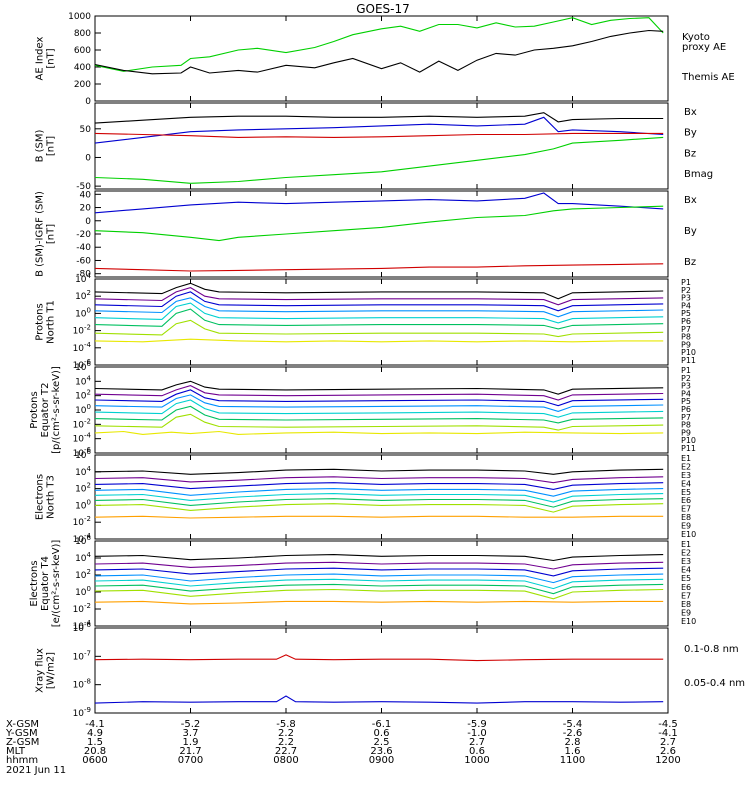  I want to click on y-tick-label: 200, so click(82, 85).